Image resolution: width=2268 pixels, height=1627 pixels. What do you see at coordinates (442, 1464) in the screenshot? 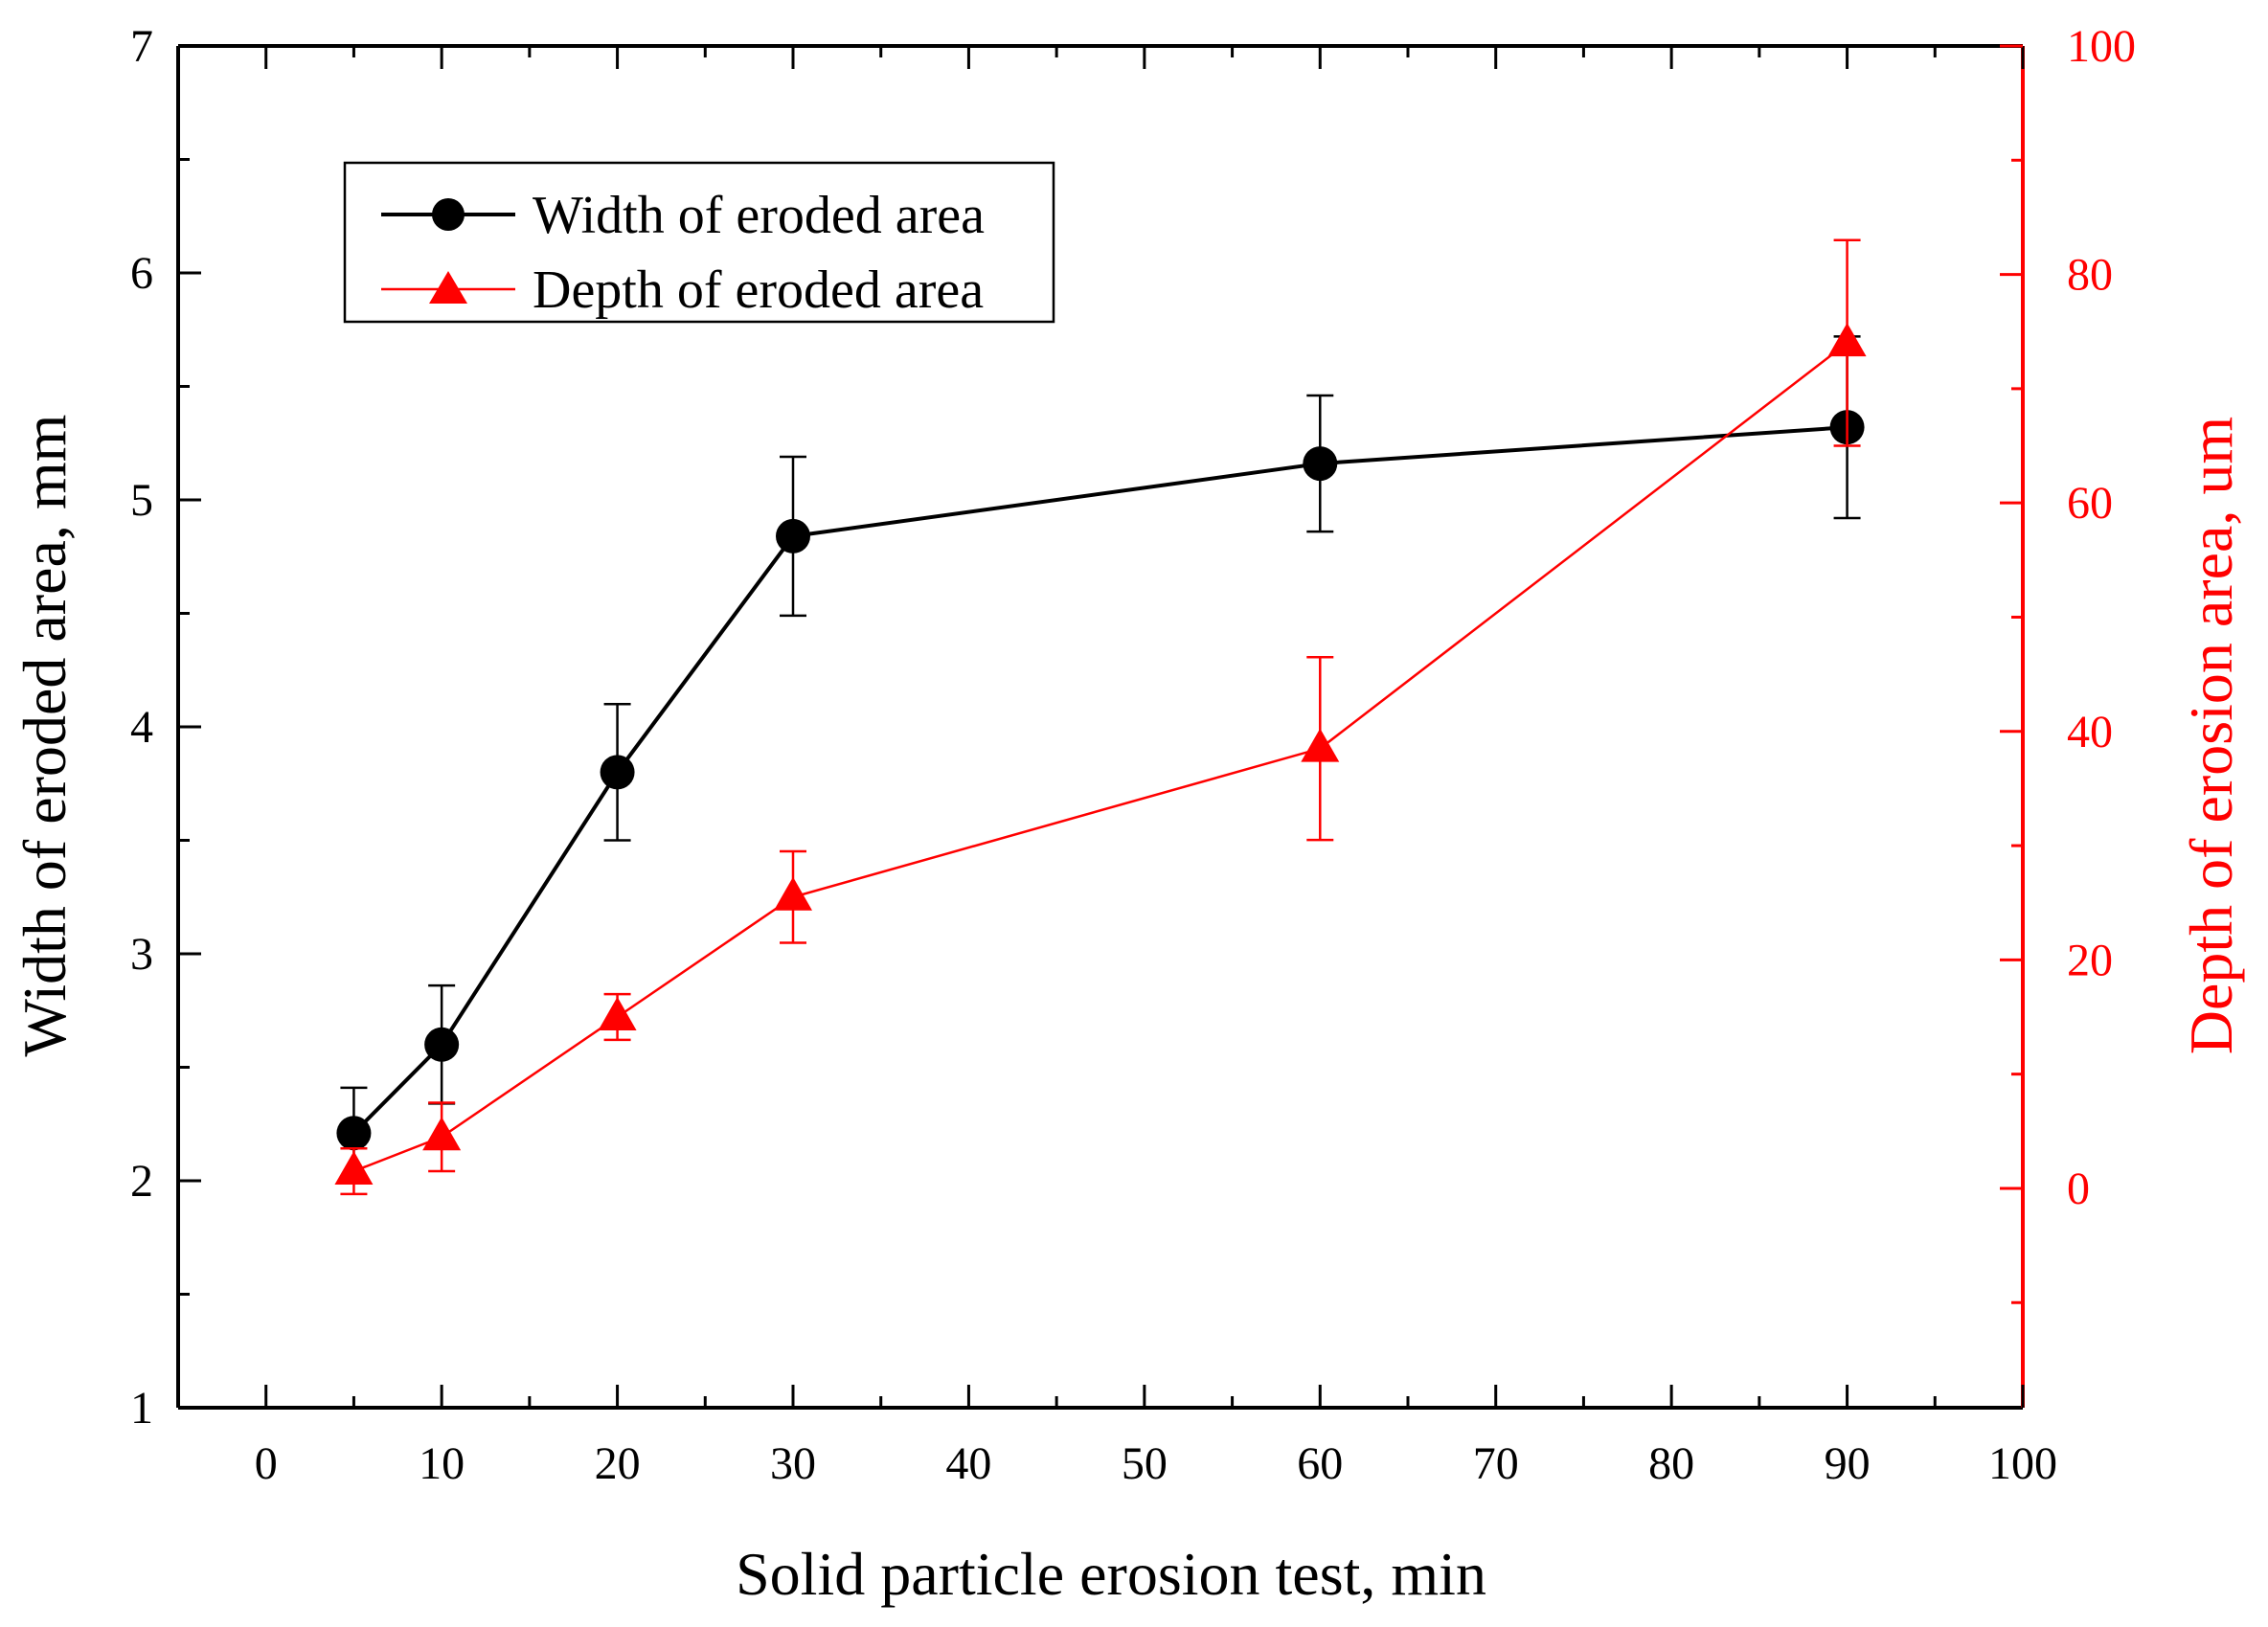
I see `x-tick-label: 10` at bounding box center [442, 1464].